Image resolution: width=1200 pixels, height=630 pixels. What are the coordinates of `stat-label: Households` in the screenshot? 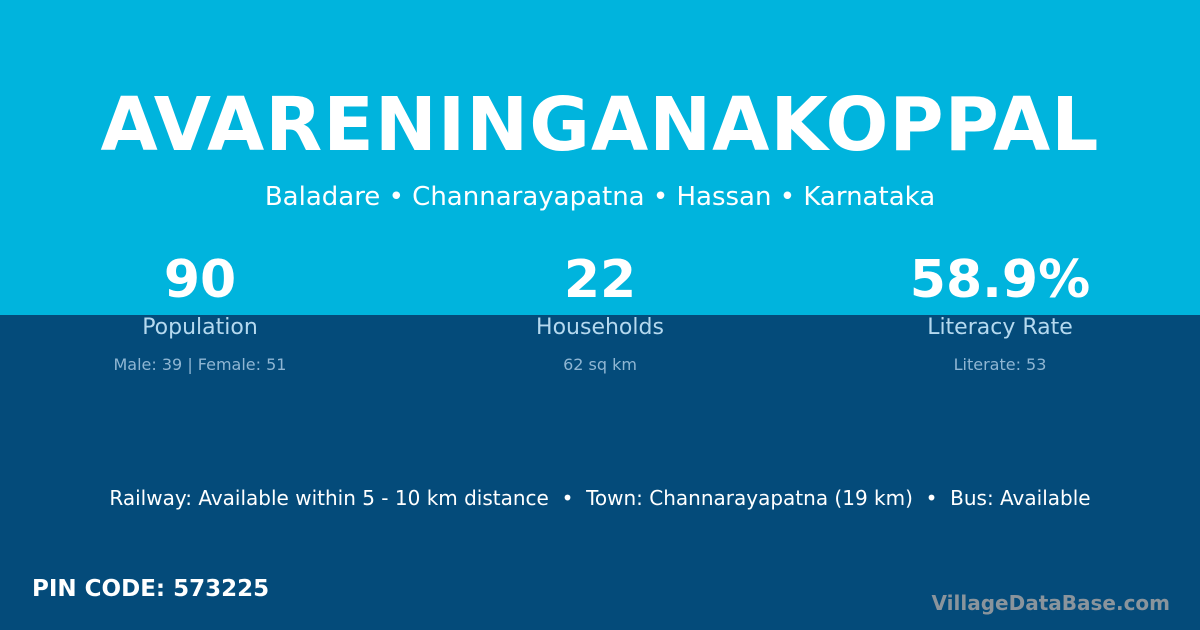 It's located at (600, 327).